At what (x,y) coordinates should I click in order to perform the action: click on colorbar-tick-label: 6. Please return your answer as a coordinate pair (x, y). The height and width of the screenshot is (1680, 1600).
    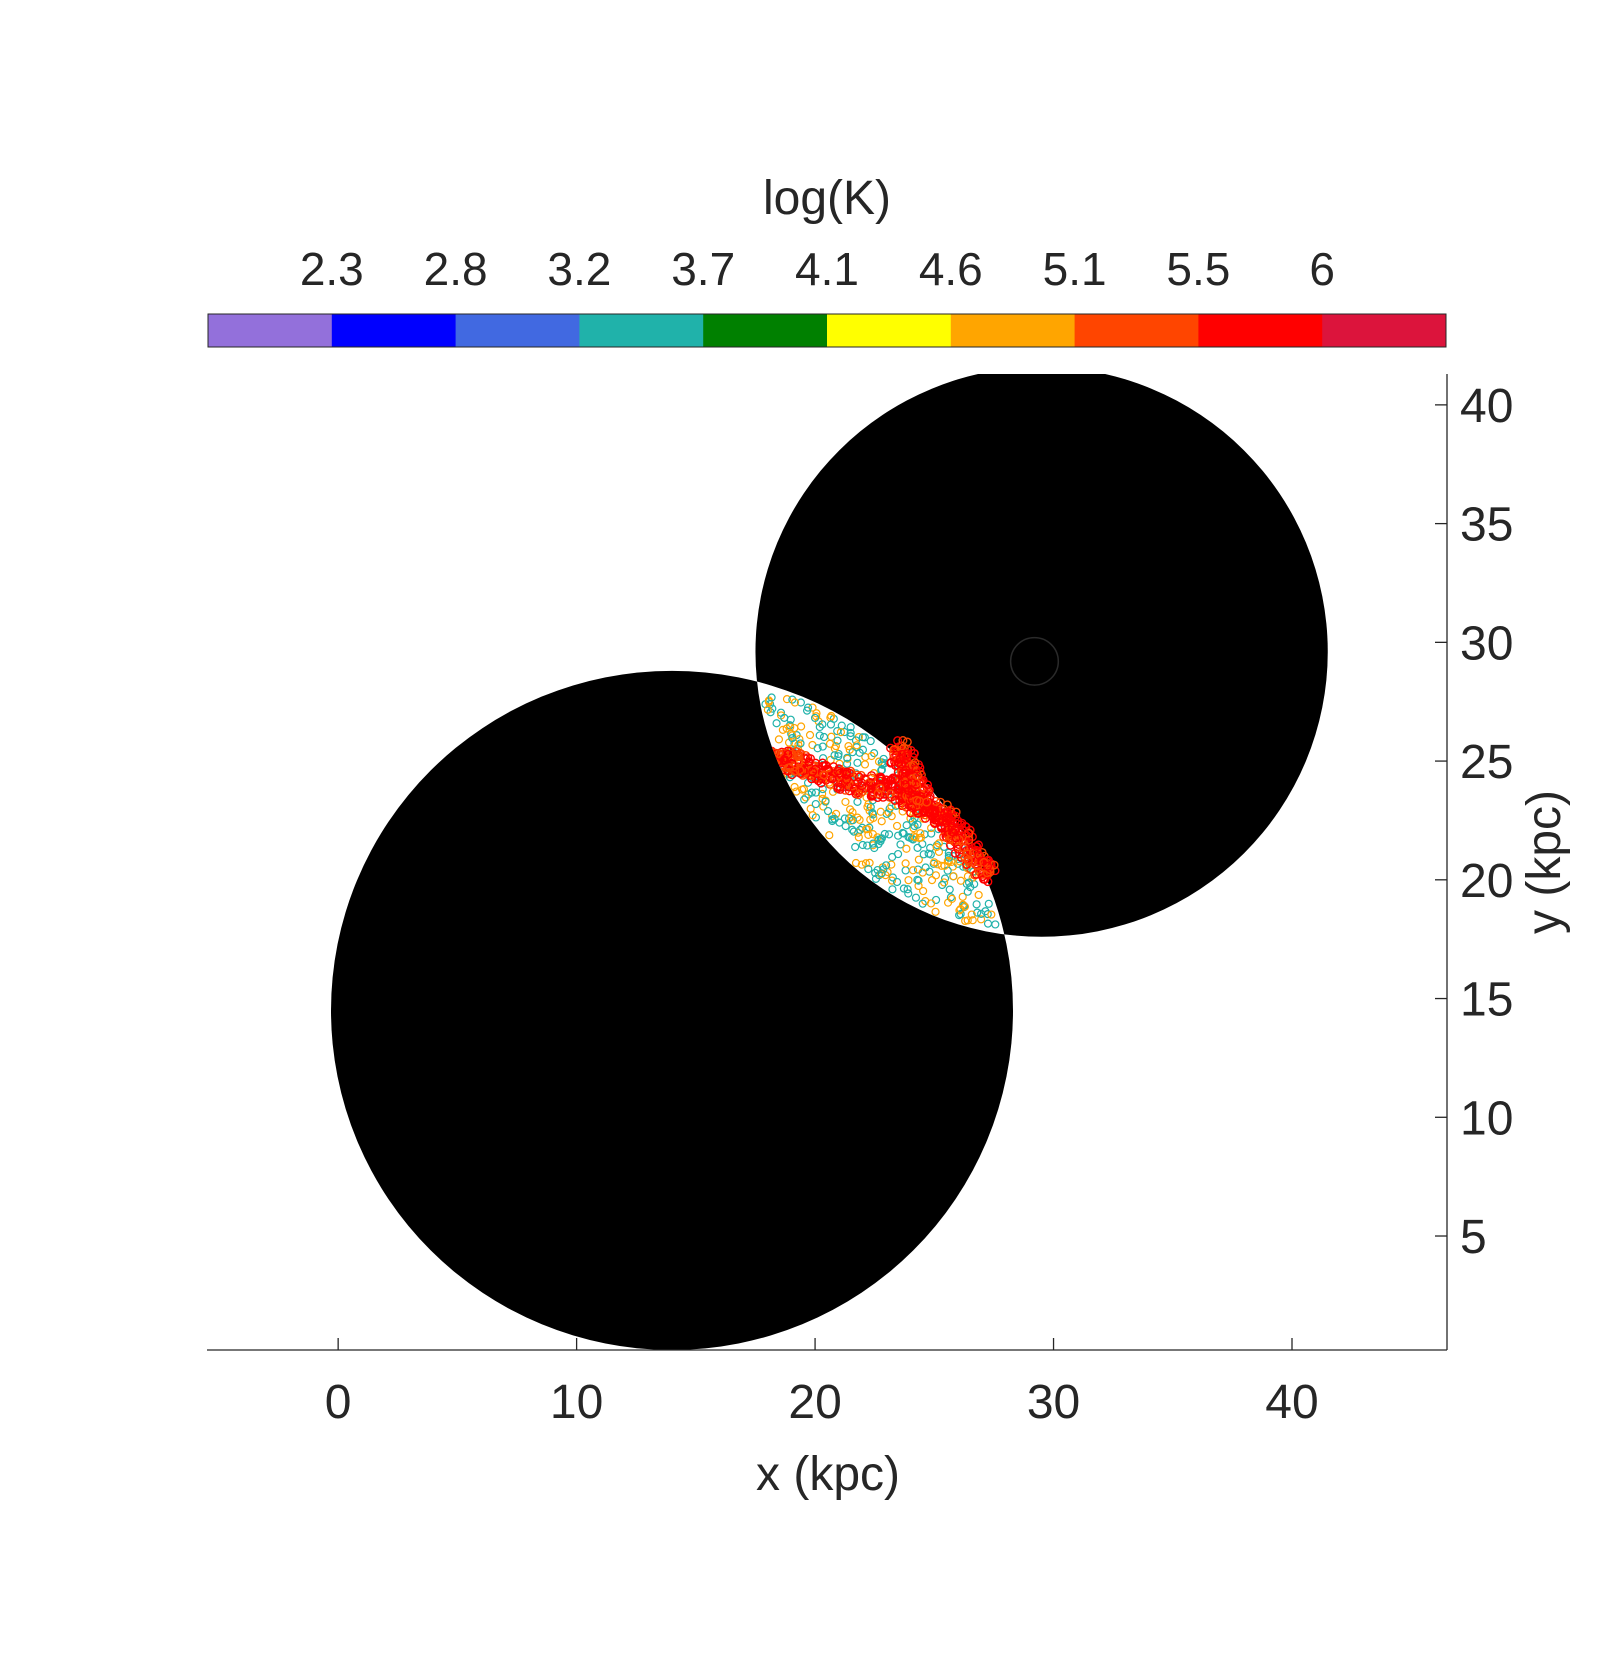
    Looking at the image, I should click on (1322, 269).